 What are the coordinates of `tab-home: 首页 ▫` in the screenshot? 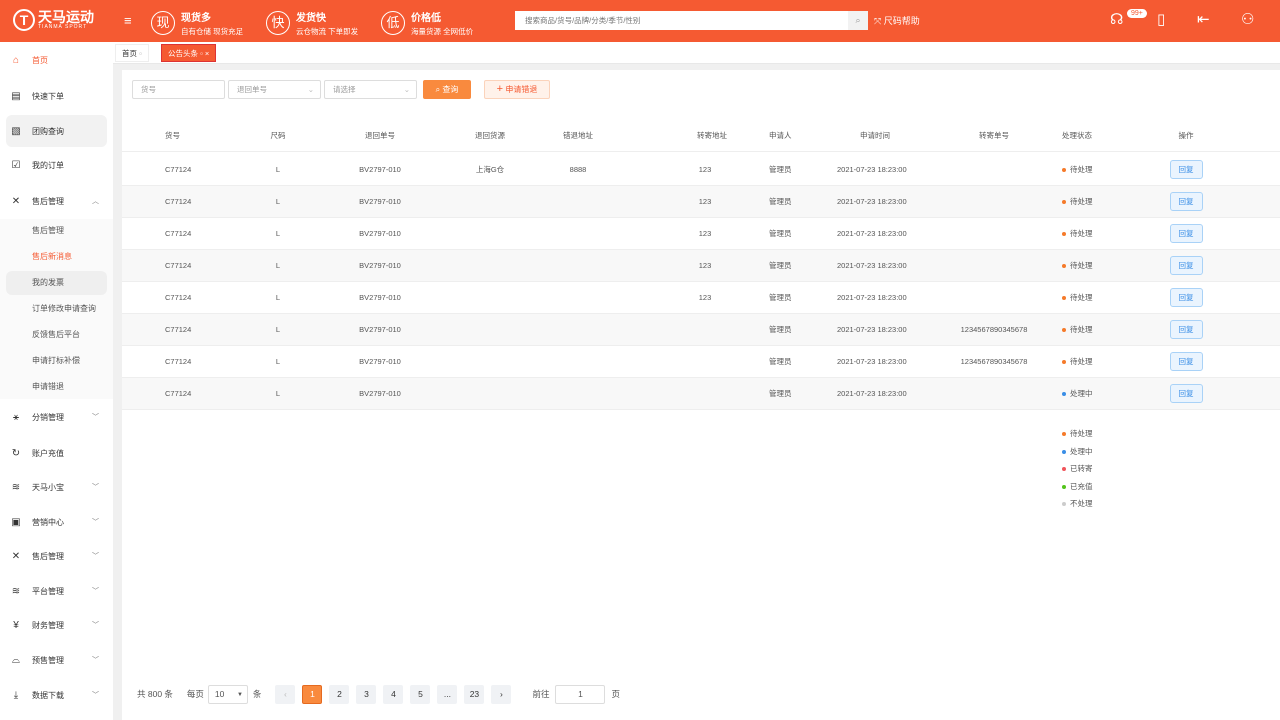 It's located at (132, 53).